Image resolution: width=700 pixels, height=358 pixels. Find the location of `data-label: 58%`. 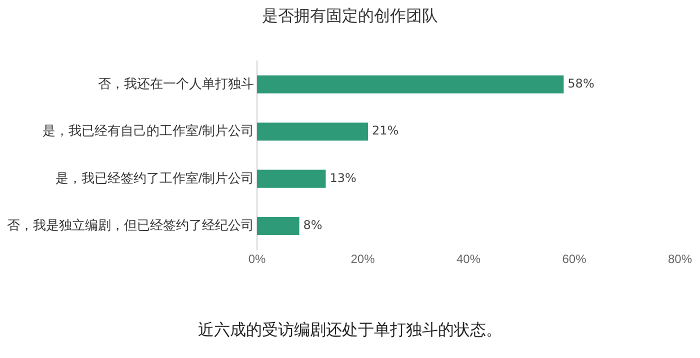

data-label: 58% is located at coordinates (581, 83).